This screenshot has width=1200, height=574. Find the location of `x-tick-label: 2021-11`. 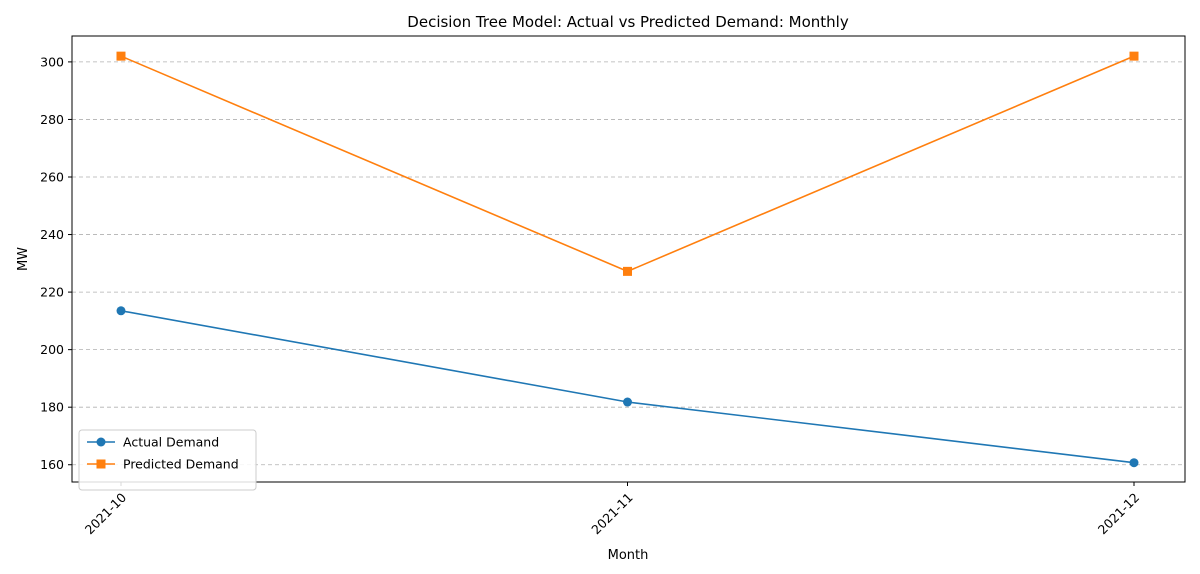

x-tick-label: 2021-11 is located at coordinates (612, 514).